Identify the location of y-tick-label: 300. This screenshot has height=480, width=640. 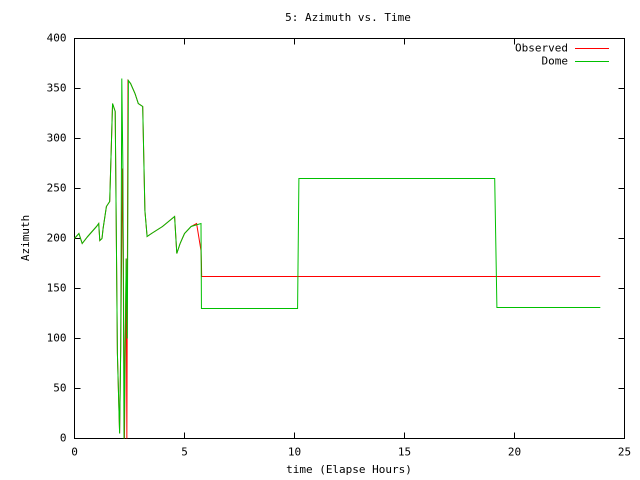
(57, 138).